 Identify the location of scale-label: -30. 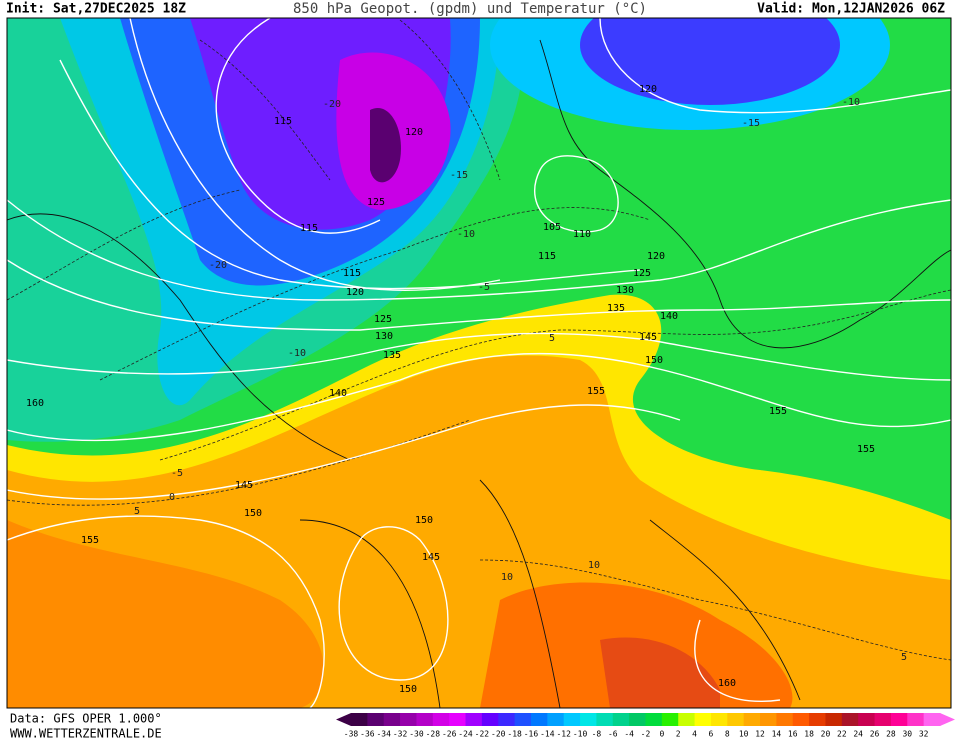
(416, 734).